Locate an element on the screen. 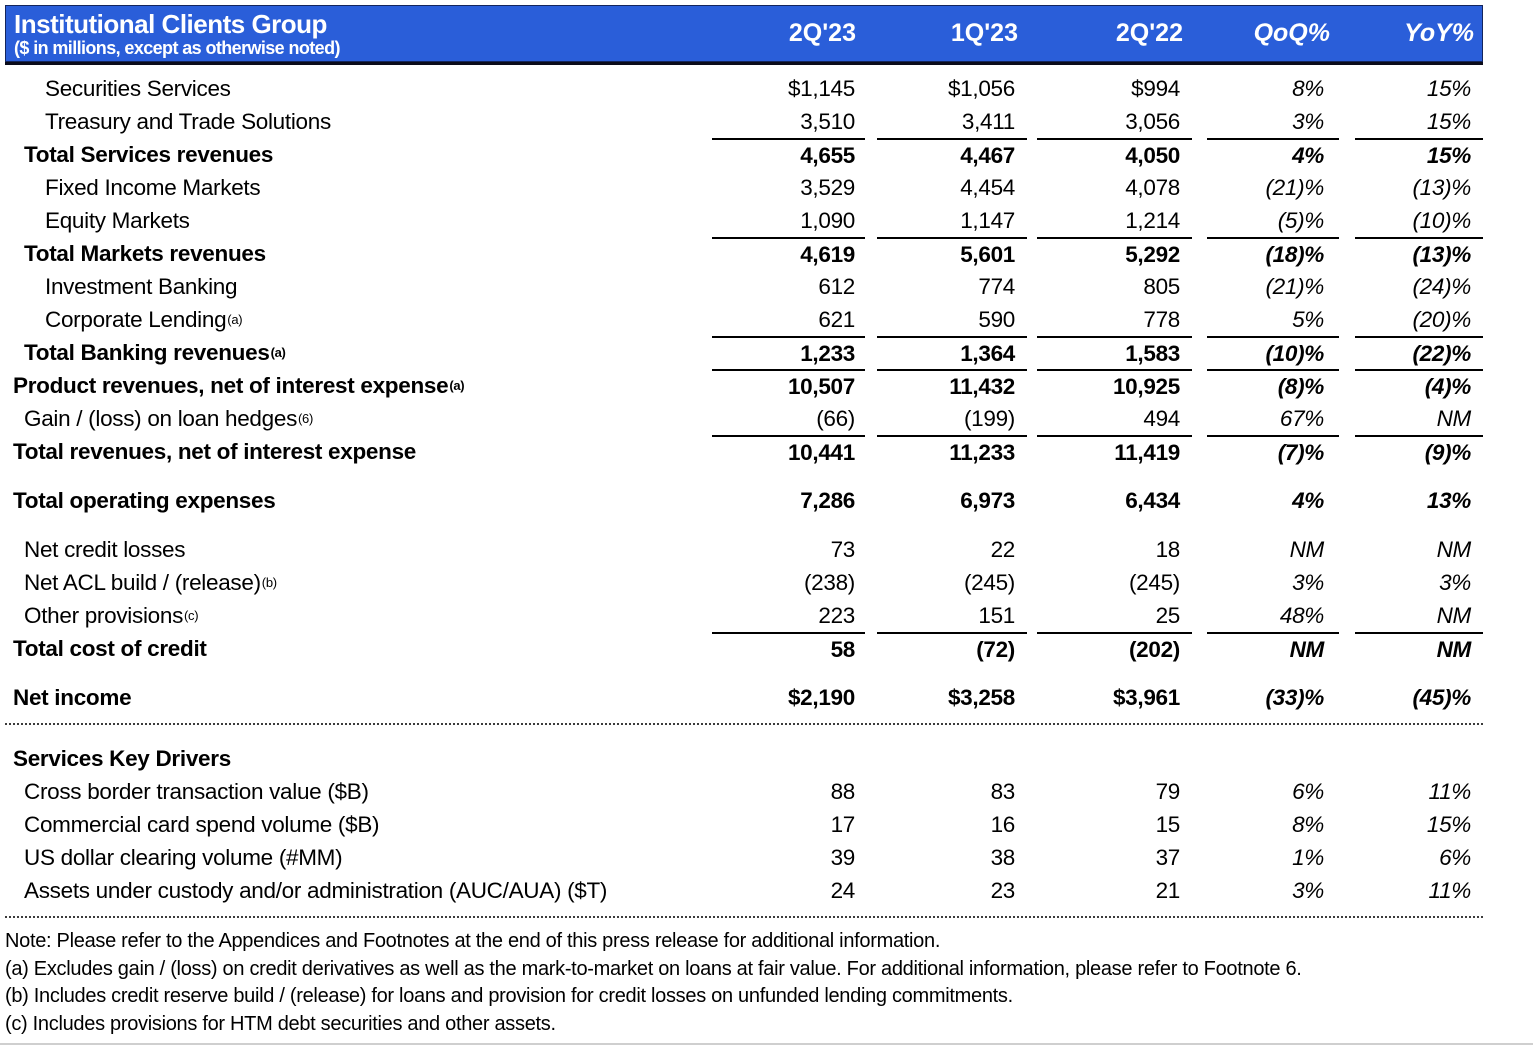 The width and height of the screenshot is (1533, 1049). value-cell: 590 is located at coordinates (996, 319).